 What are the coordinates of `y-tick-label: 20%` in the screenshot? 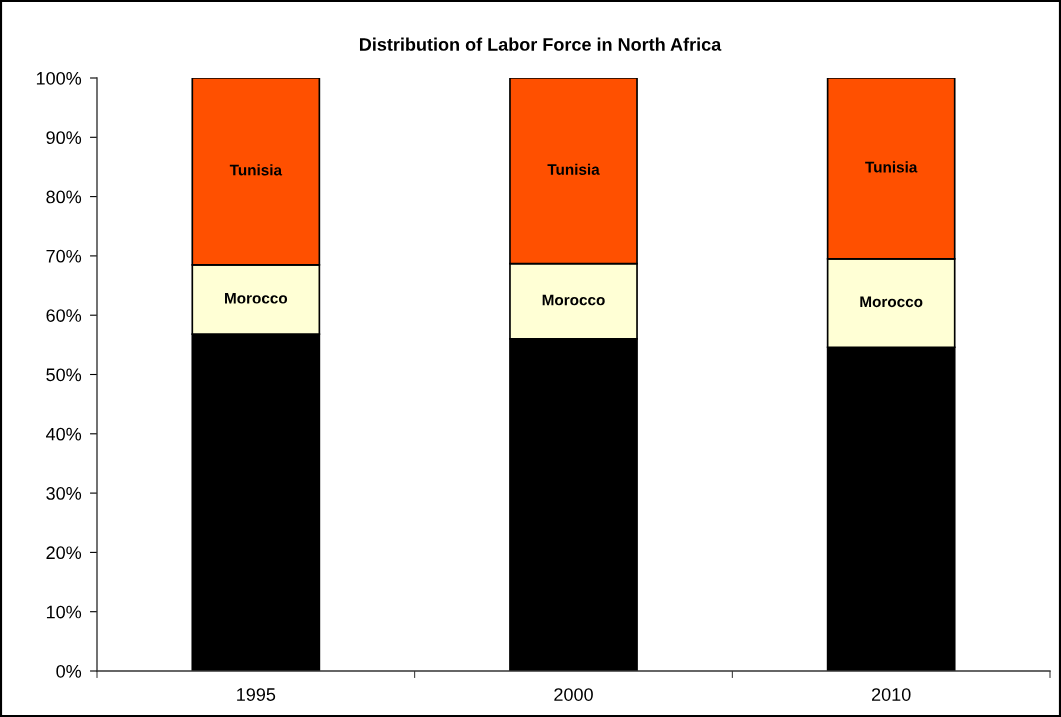 It's located at (64, 553).